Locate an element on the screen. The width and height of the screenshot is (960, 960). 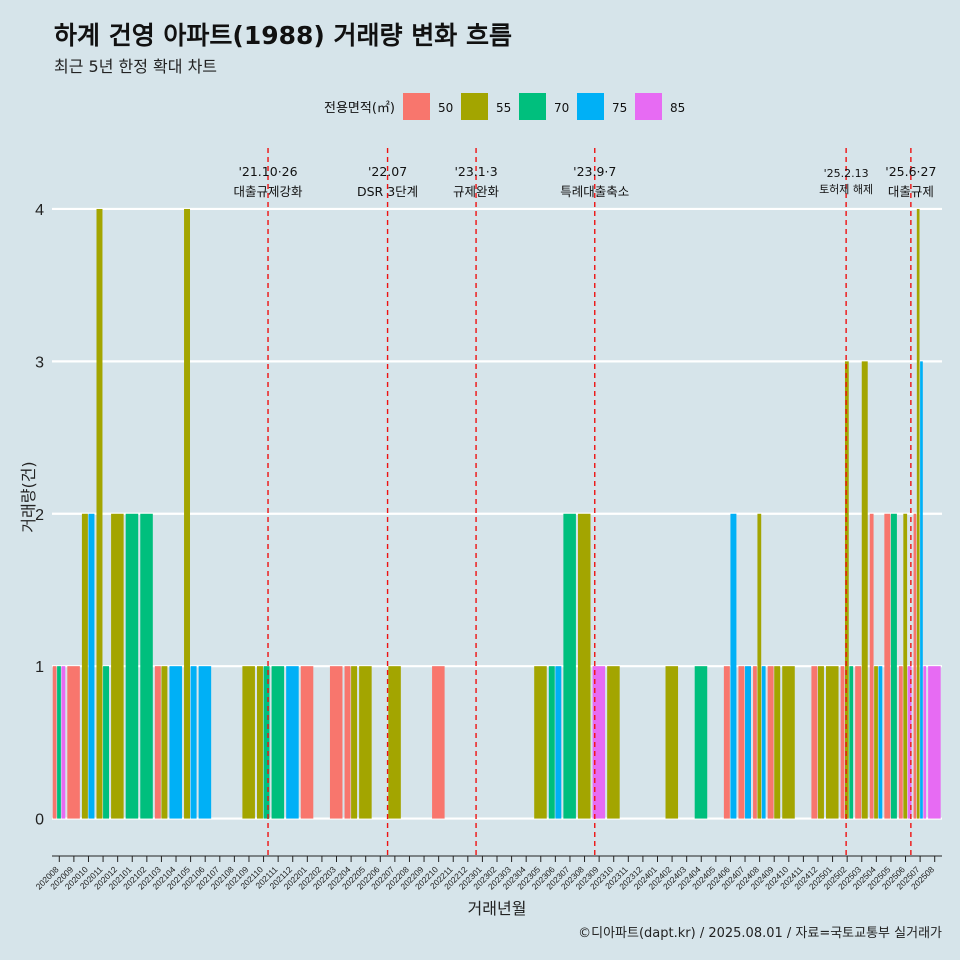
event-date-label: '25.2.13 is located at coordinates (846, 173).